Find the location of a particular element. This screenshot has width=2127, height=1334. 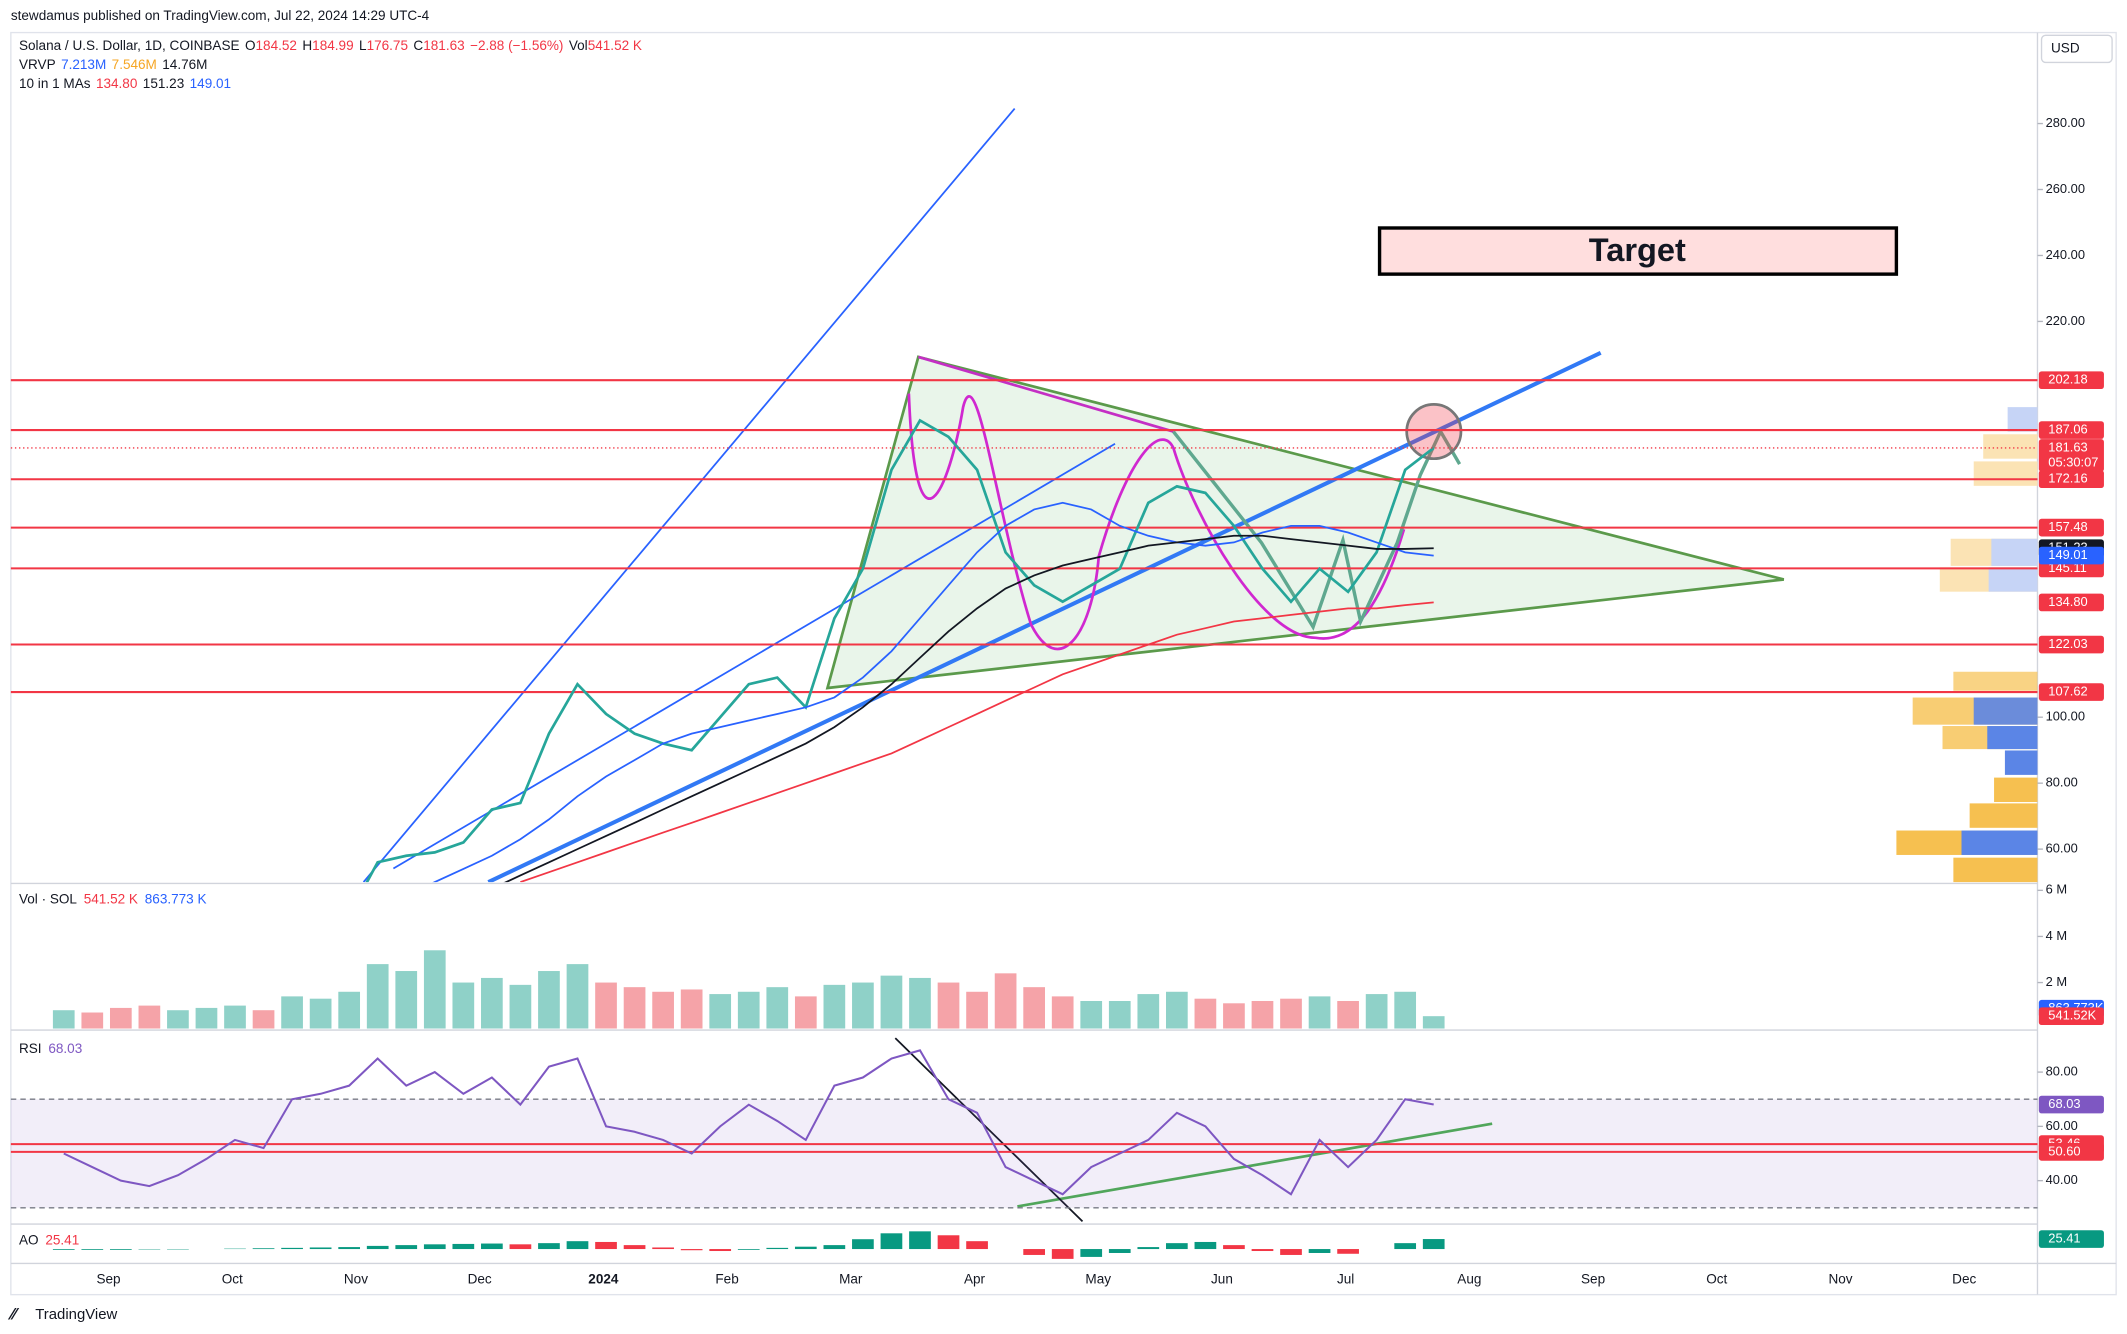

ma-value: 151.23 is located at coordinates (163, 83).